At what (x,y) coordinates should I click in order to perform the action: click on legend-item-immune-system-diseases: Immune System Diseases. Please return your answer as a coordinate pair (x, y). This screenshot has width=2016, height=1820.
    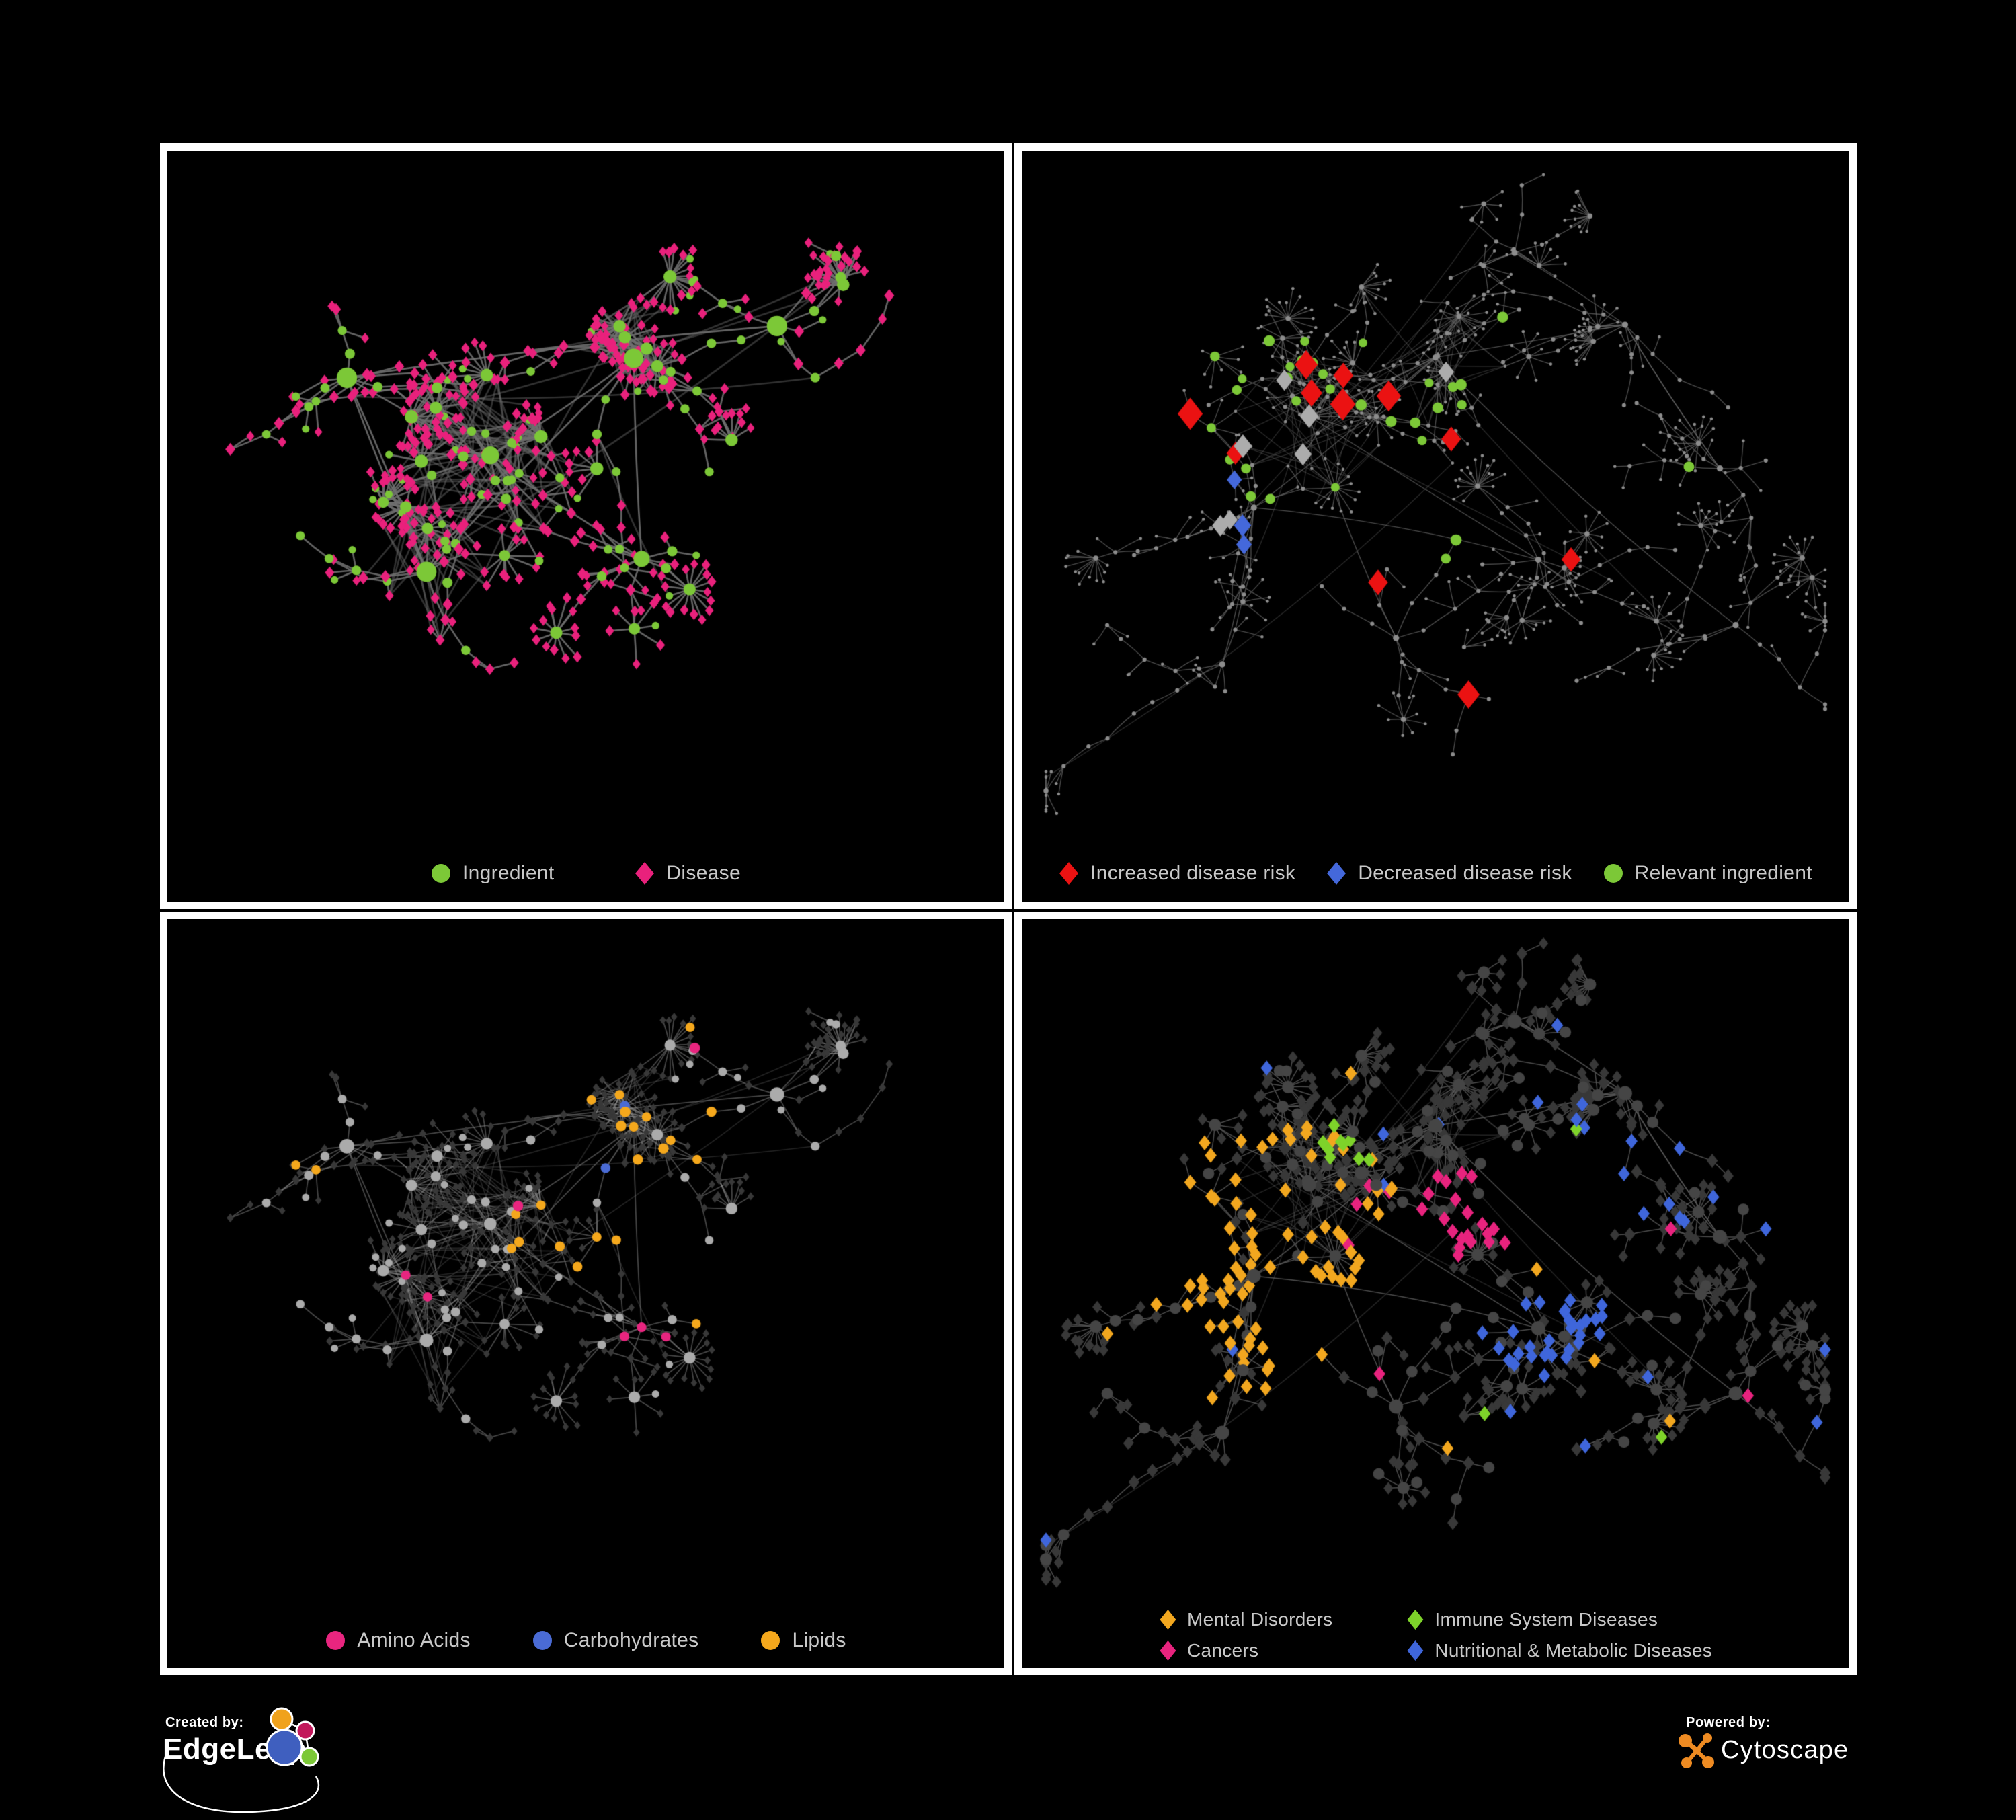
    Looking at the image, I should click on (1559, 1619).